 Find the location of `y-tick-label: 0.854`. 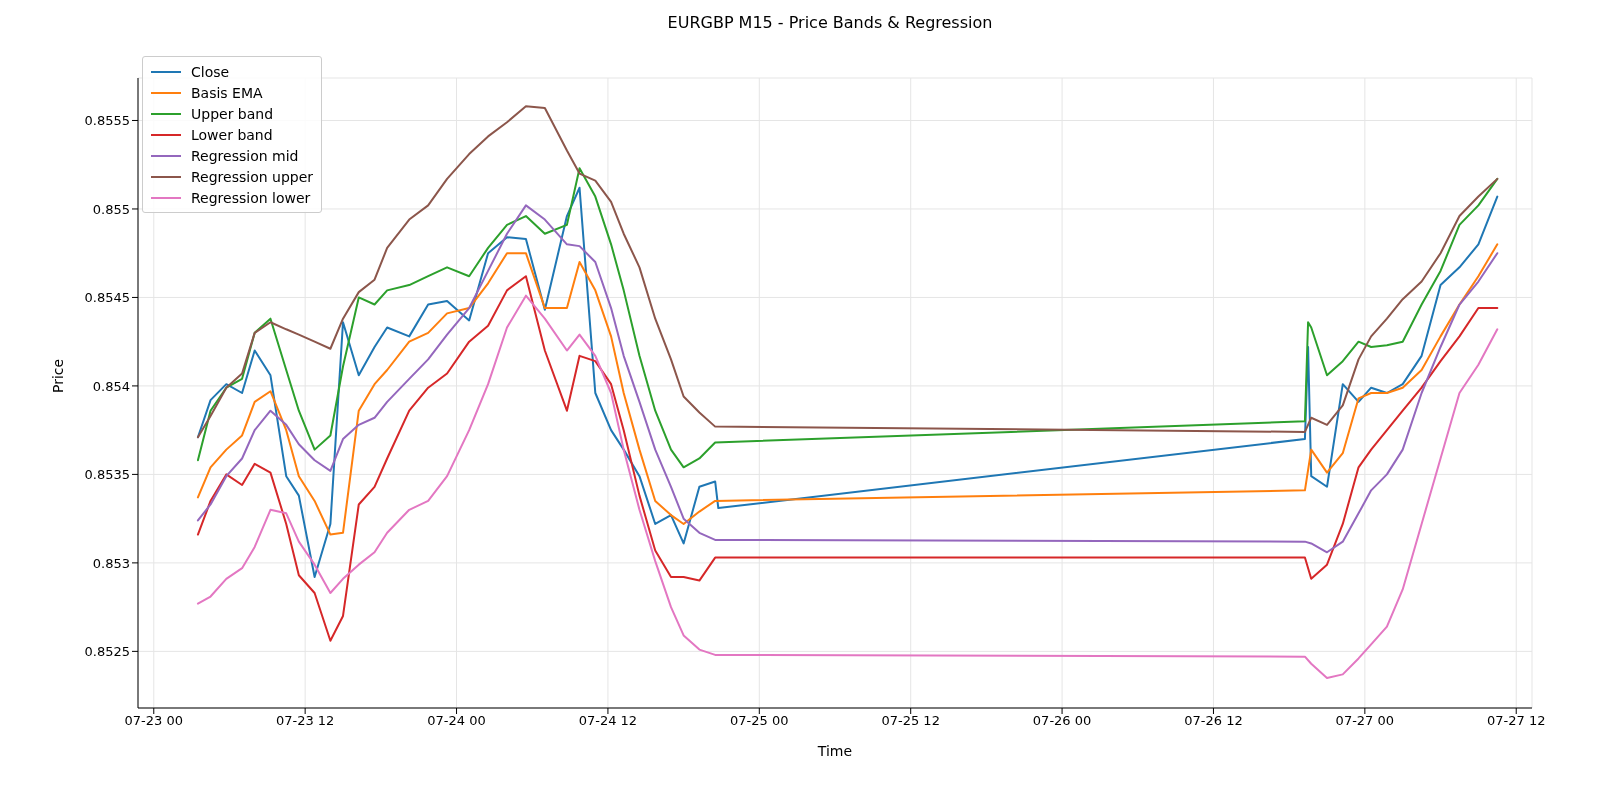

y-tick-label: 0.854 is located at coordinates (111, 386).